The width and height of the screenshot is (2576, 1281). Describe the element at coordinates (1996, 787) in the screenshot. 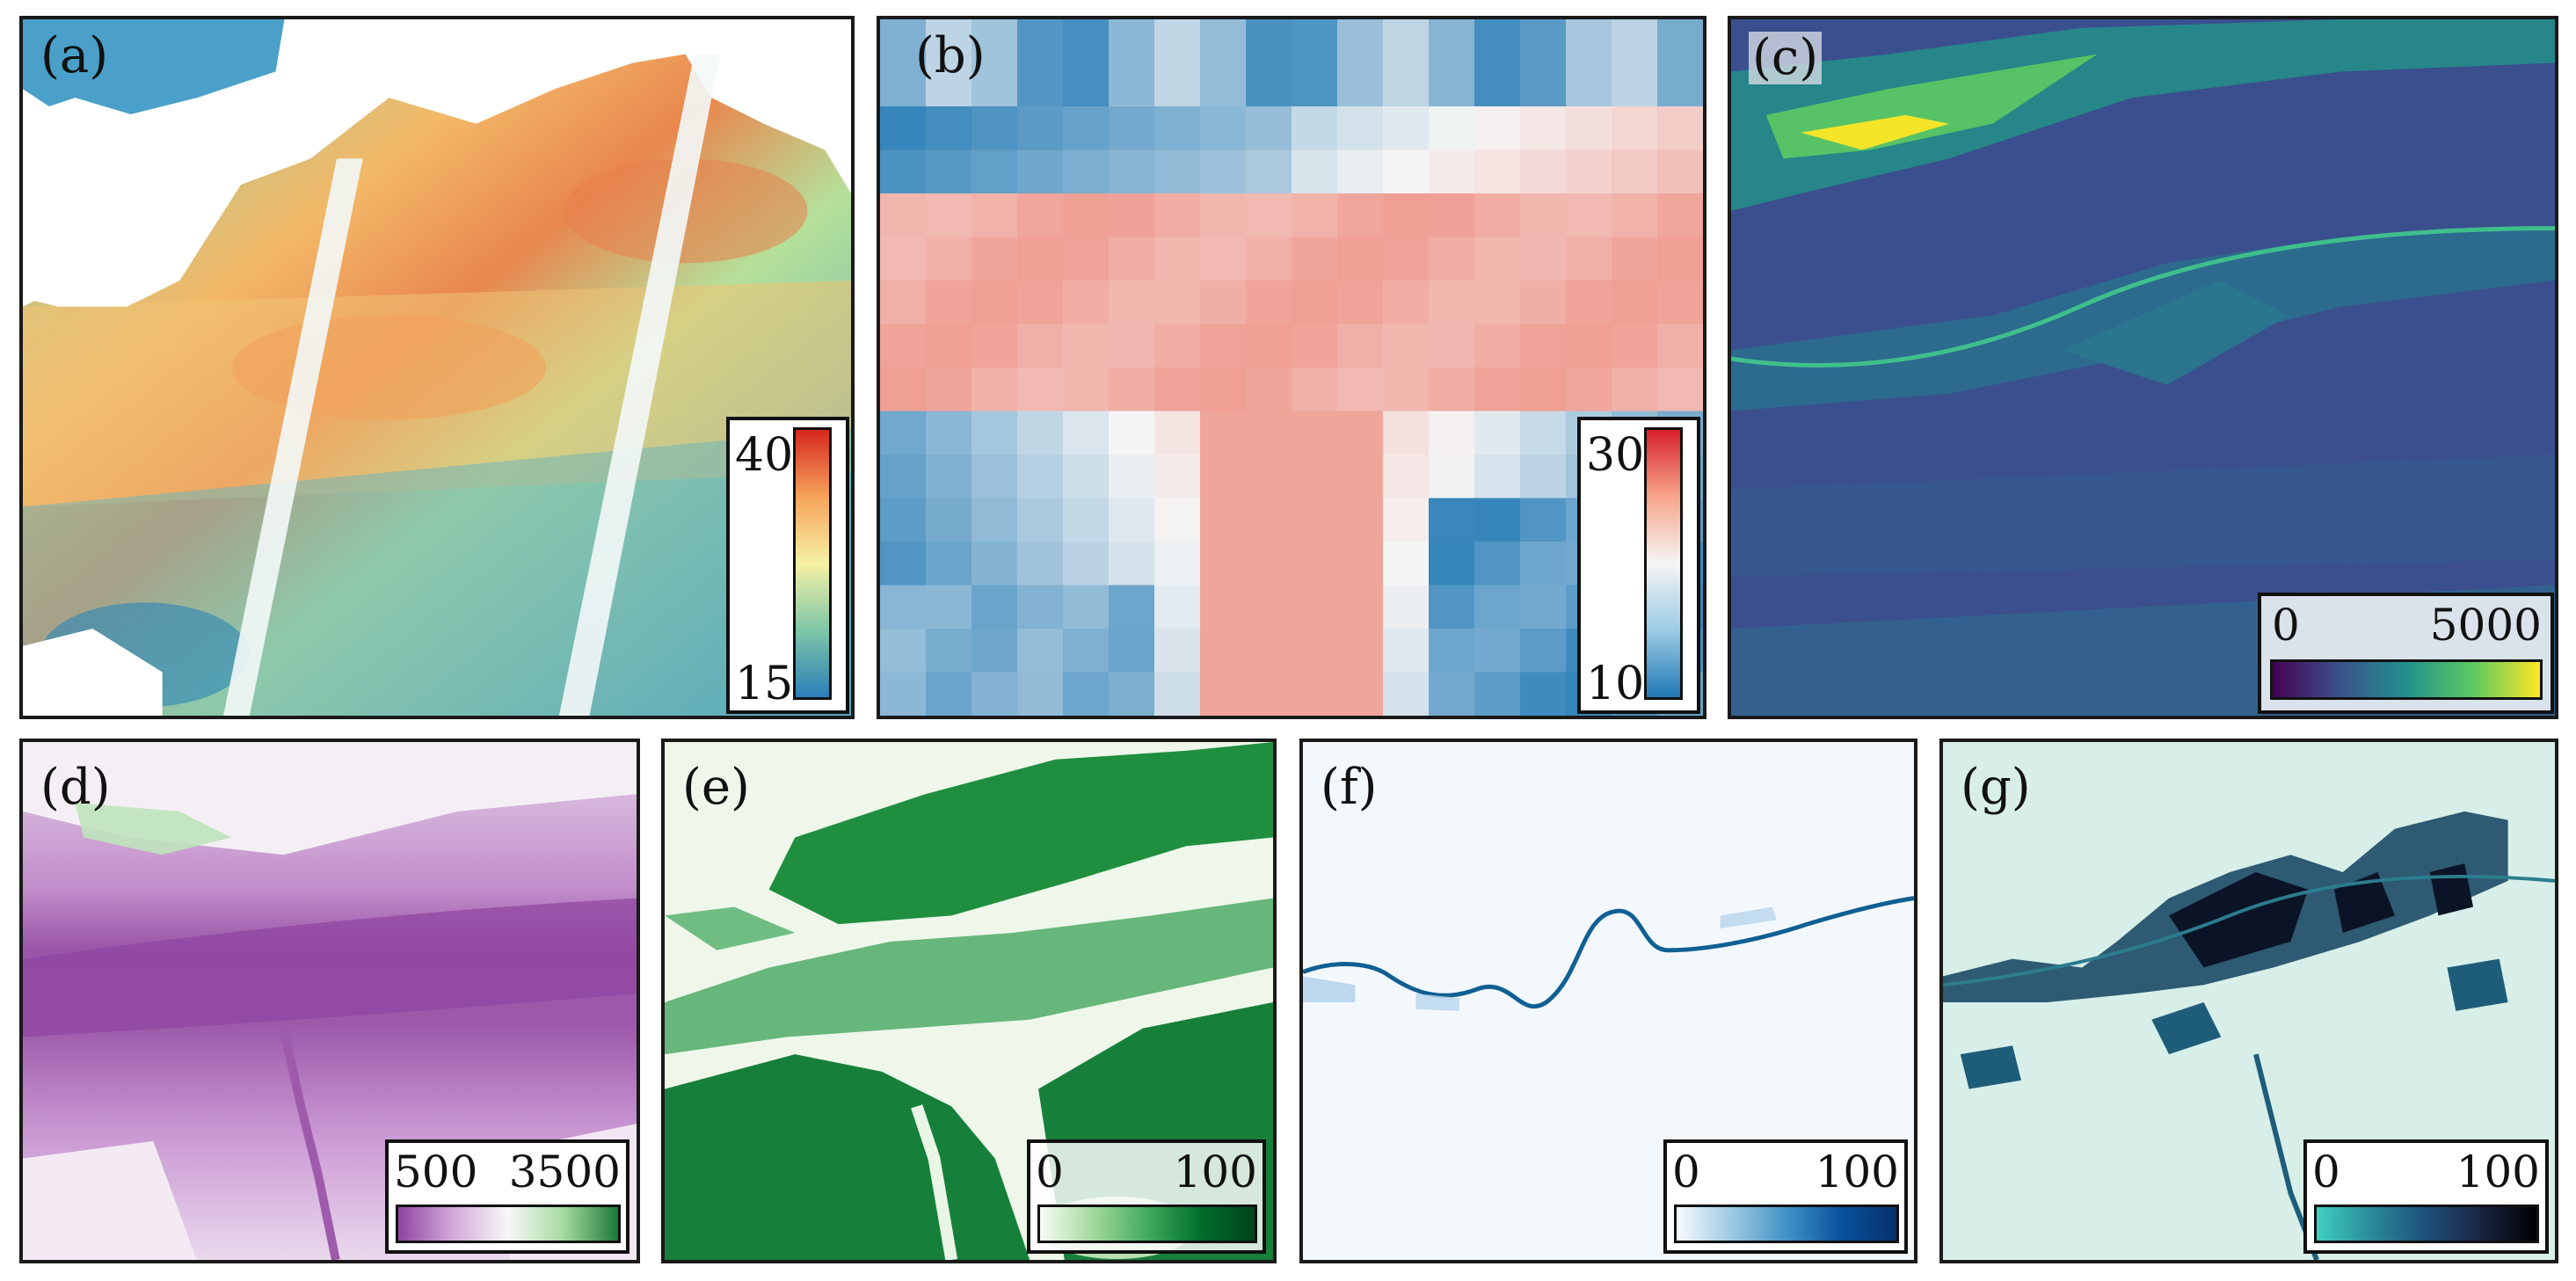

I see `panel-label: (g)` at that location.